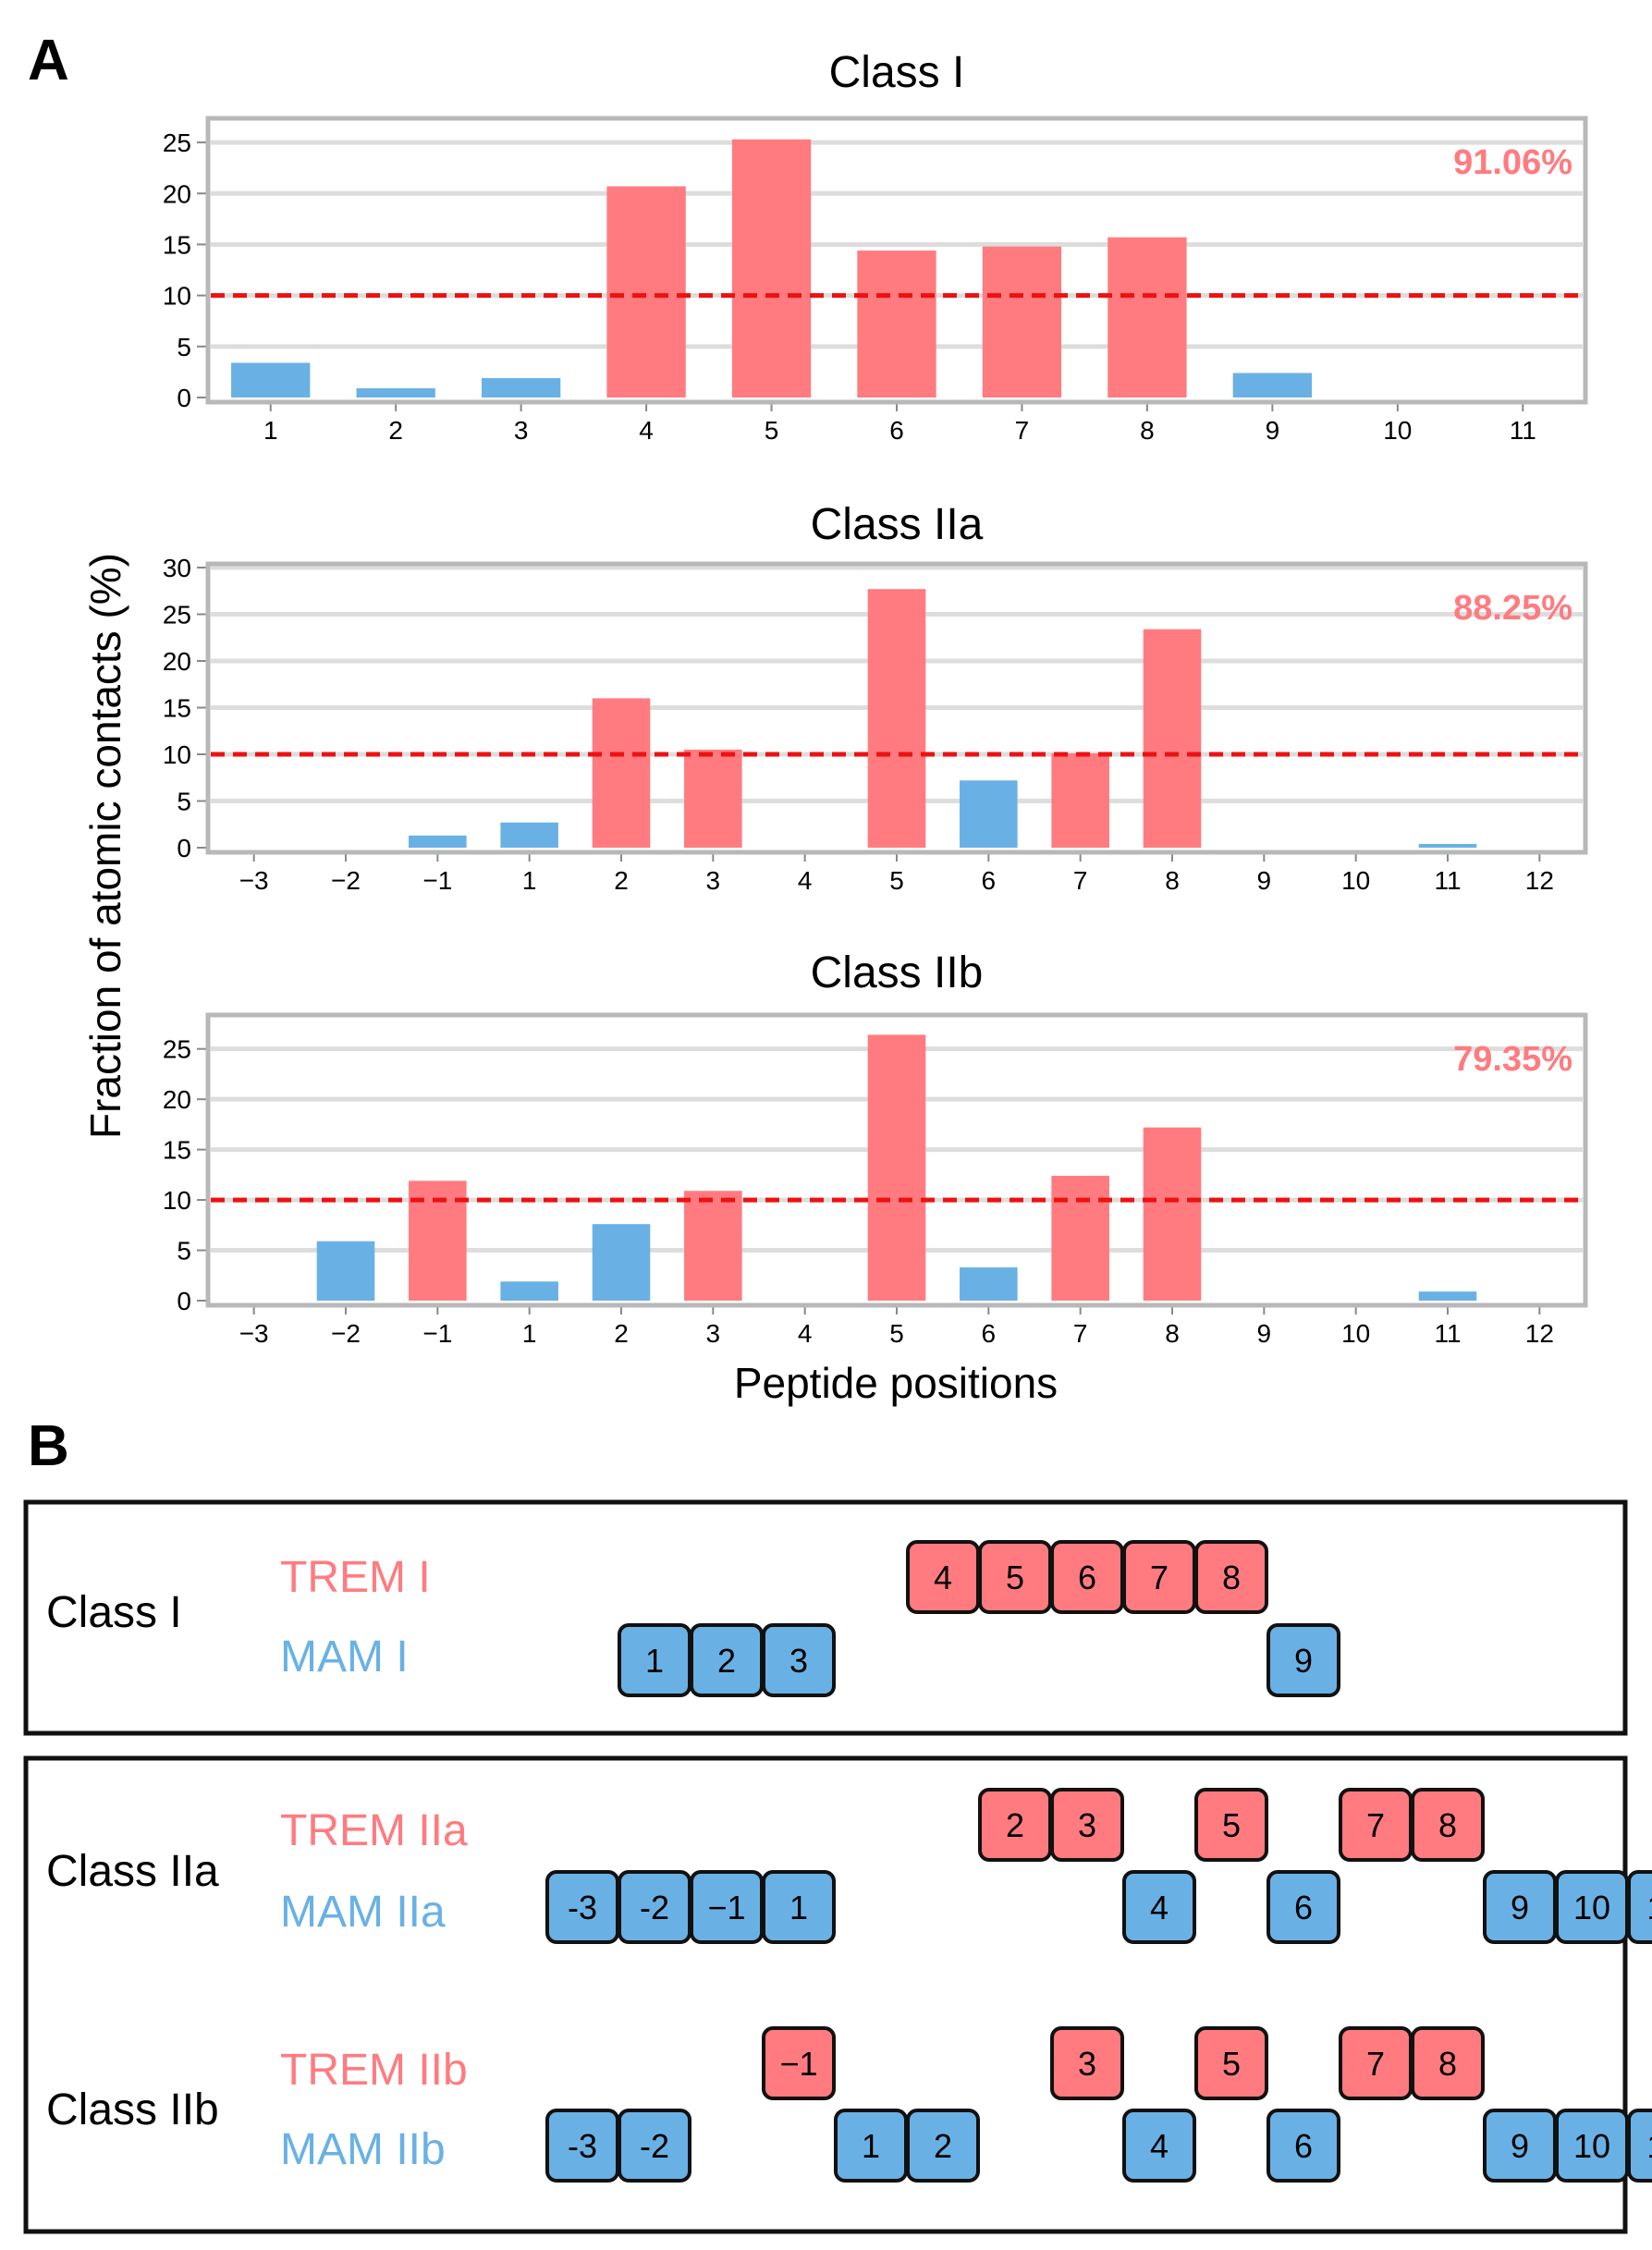 This screenshot has width=1652, height=2250. I want to click on trem-label: TREM I, so click(355, 1577).